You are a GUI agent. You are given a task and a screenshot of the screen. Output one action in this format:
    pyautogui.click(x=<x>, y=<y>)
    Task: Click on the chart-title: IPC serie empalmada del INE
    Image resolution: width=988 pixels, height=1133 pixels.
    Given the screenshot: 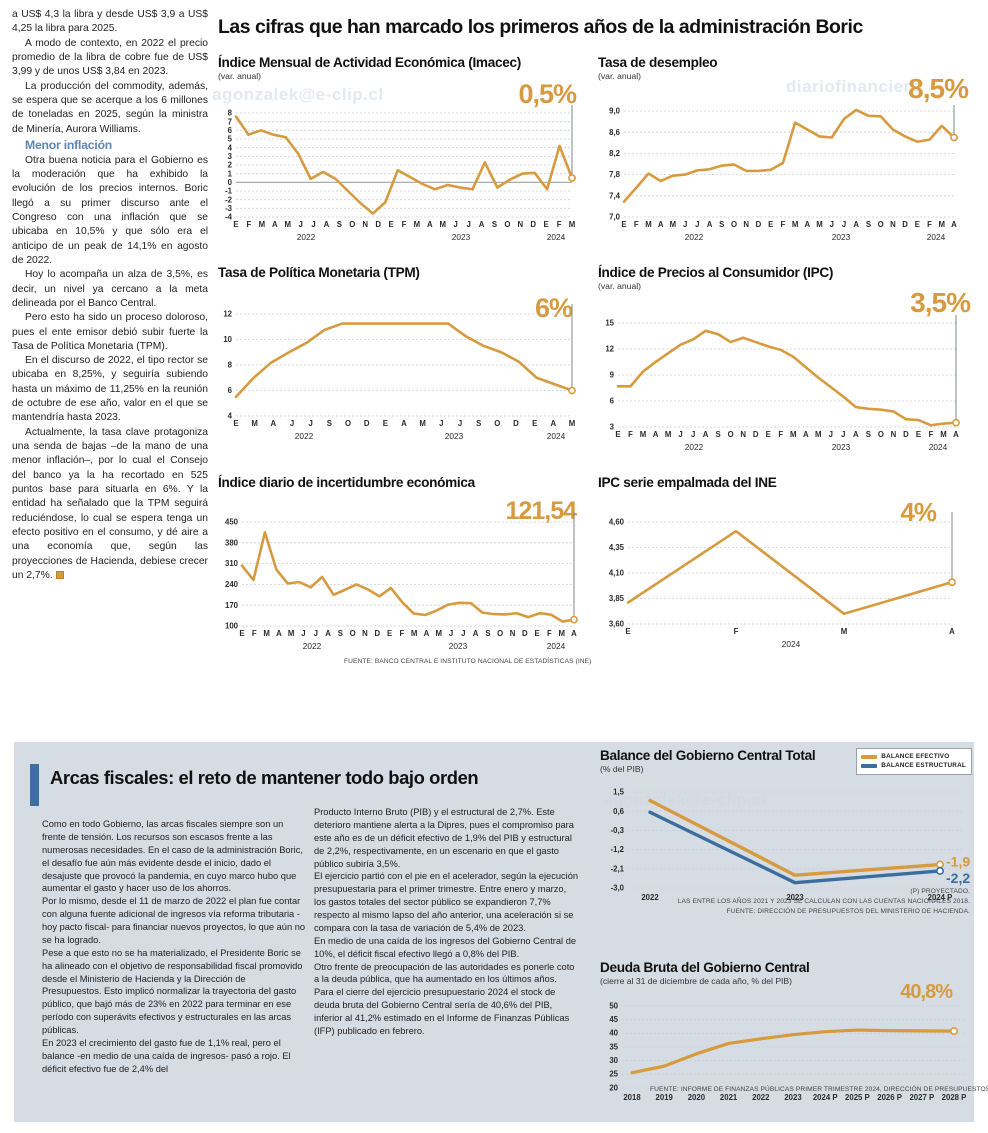 What is the action you would take?
    pyautogui.click(x=687, y=482)
    